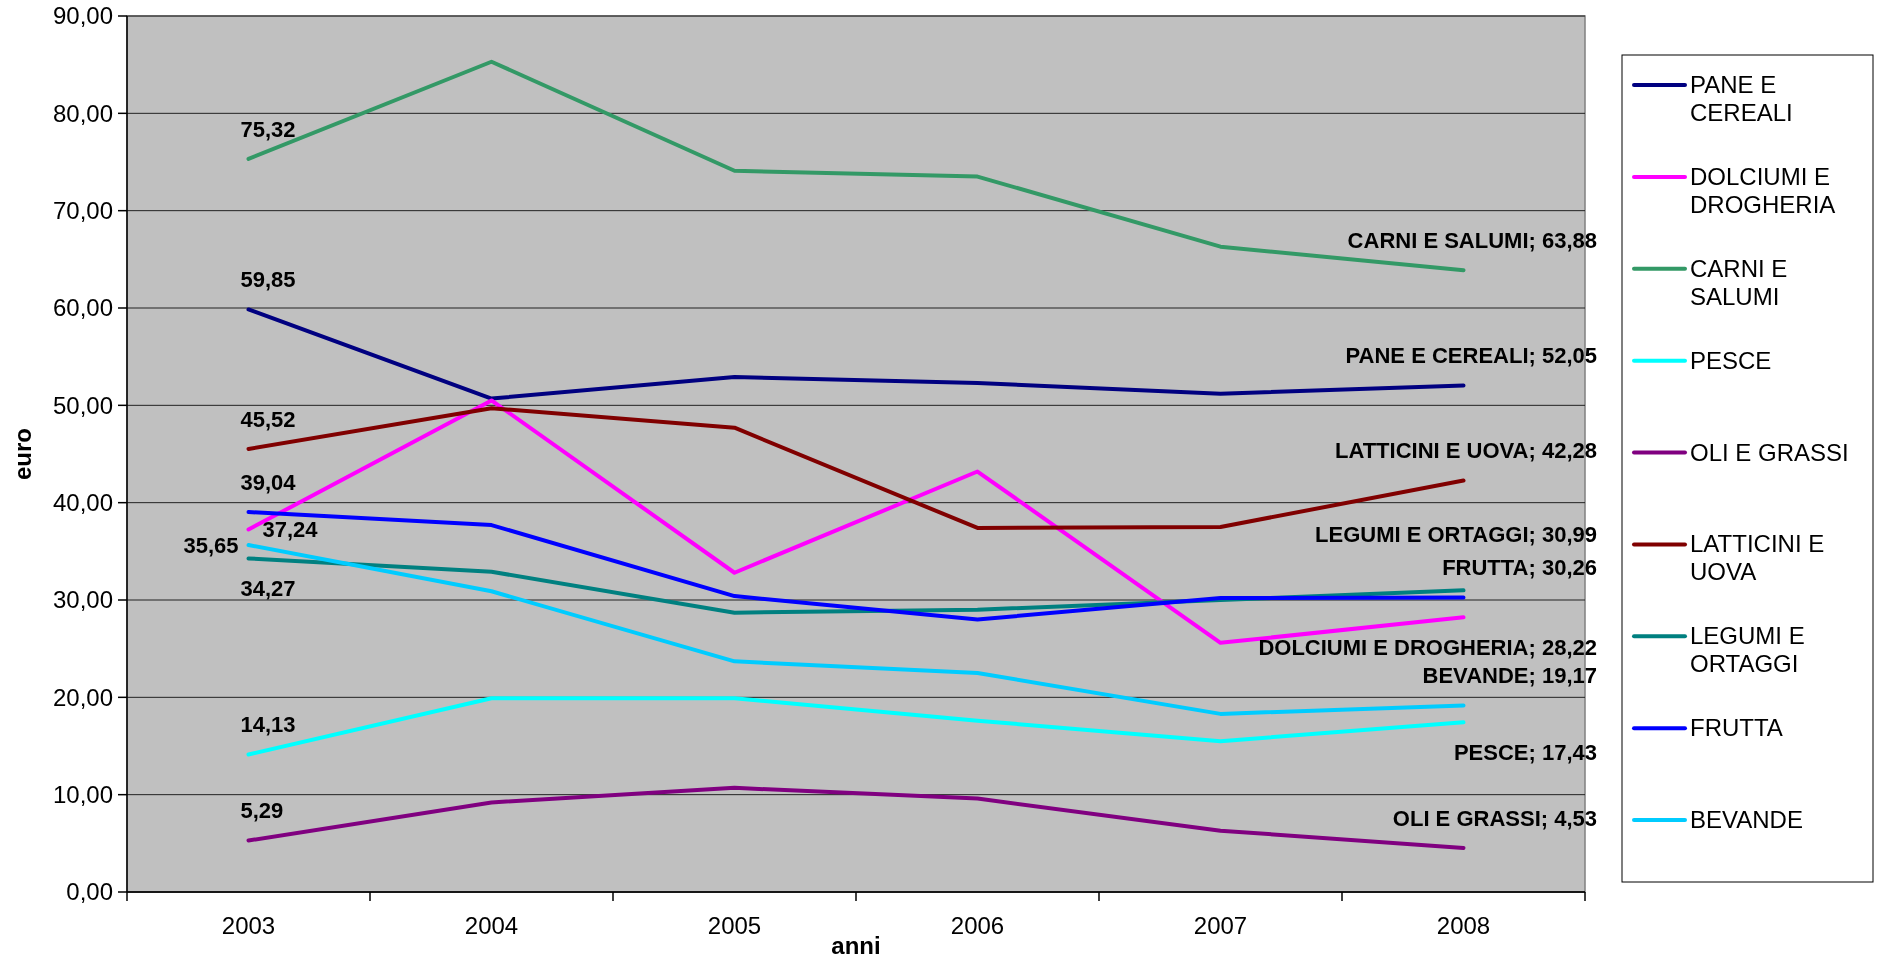  Describe the element at coordinates (82, 697) in the screenshot. I see `y-tick-label: 20,00` at that location.